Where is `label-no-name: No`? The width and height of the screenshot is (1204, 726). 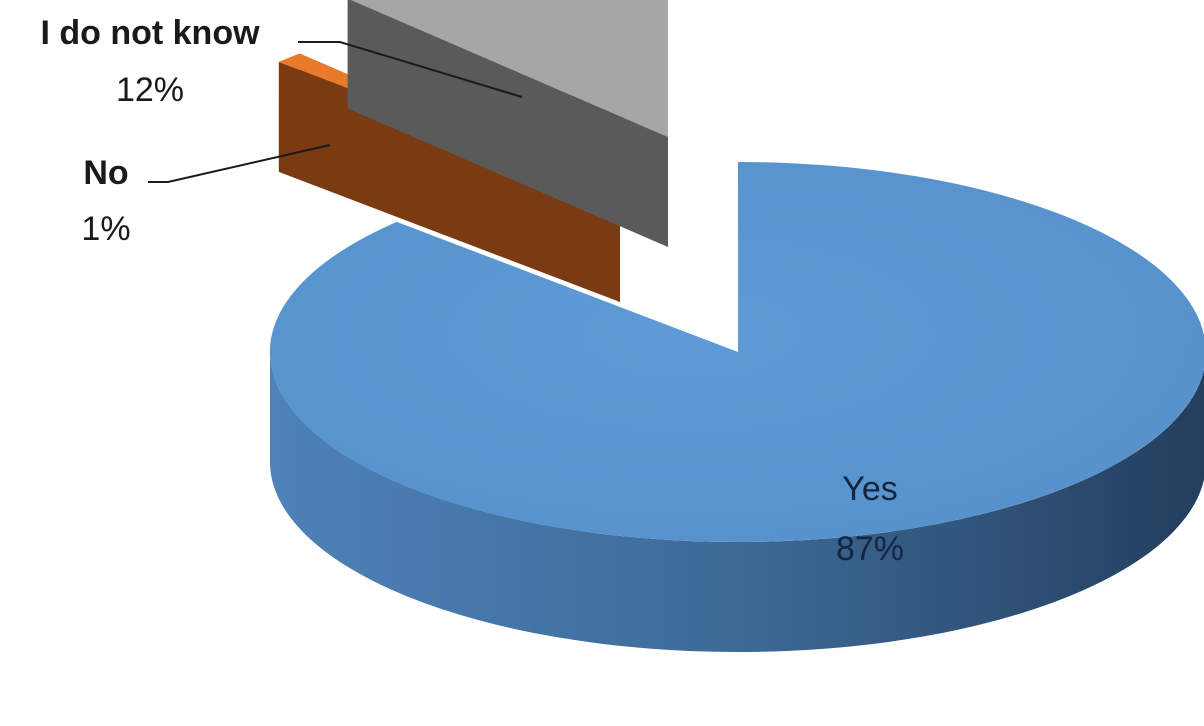 label-no-name: No is located at coordinates (105, 173).